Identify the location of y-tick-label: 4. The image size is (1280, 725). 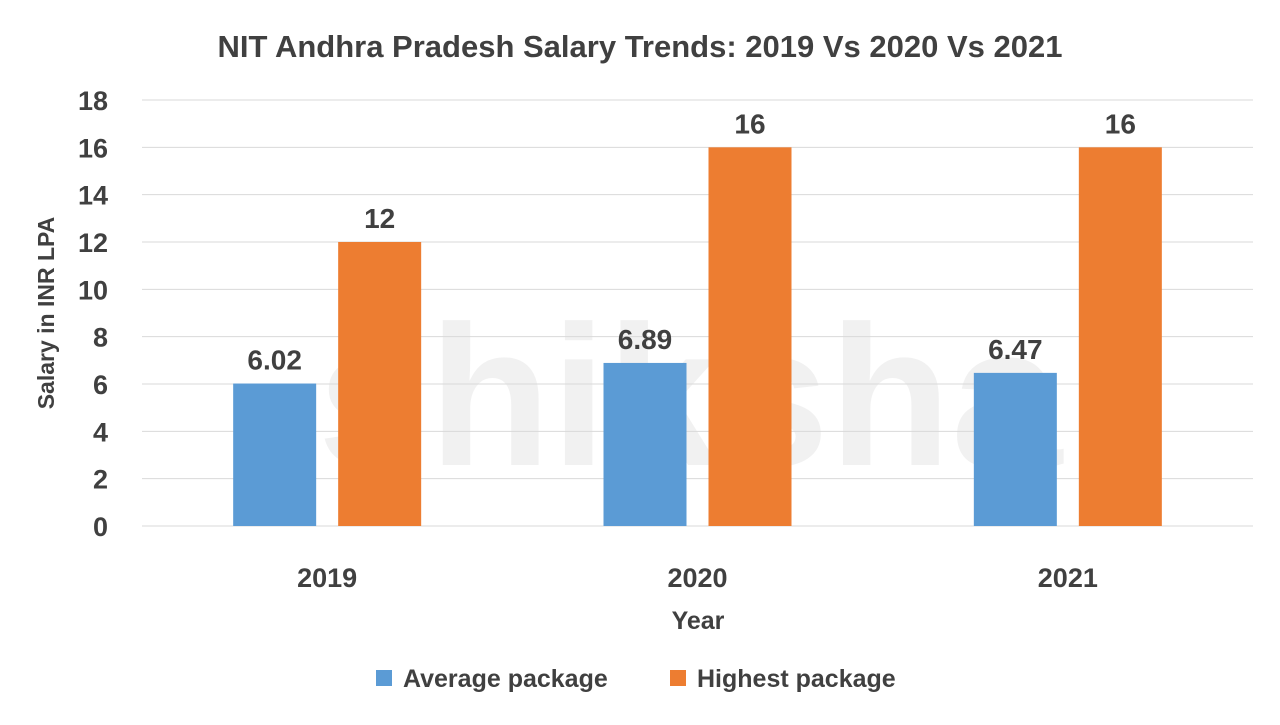
(100, 432).